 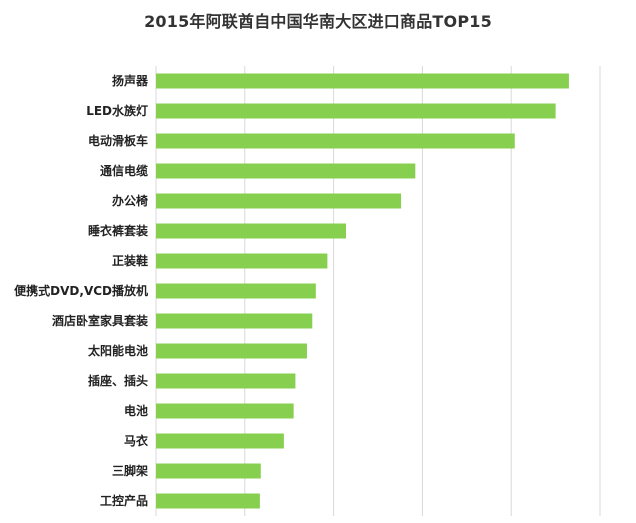 I want to click on category-label: 睡衣裤套装, so click(x=118, y=230).